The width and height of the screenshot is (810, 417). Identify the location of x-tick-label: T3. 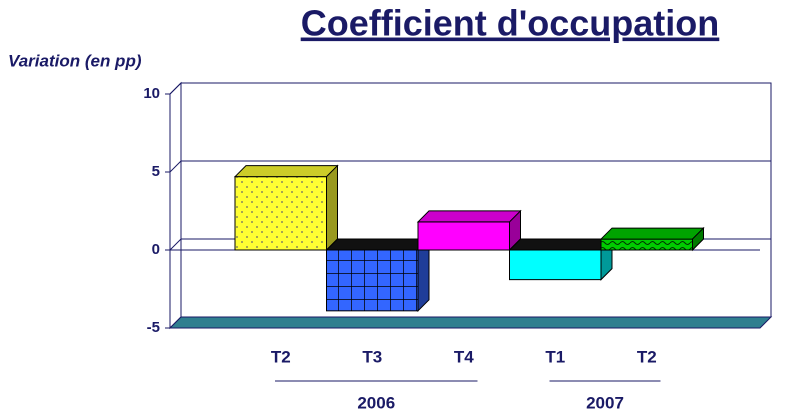
(372, 356).